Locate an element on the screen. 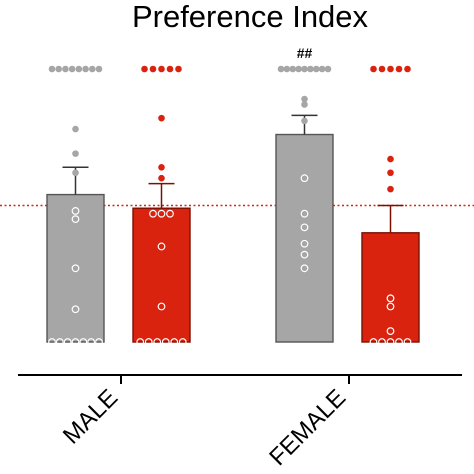 The width and height of the screenshot is (474, 474). annotations-layer: ## is located at coordinates (305, 53).